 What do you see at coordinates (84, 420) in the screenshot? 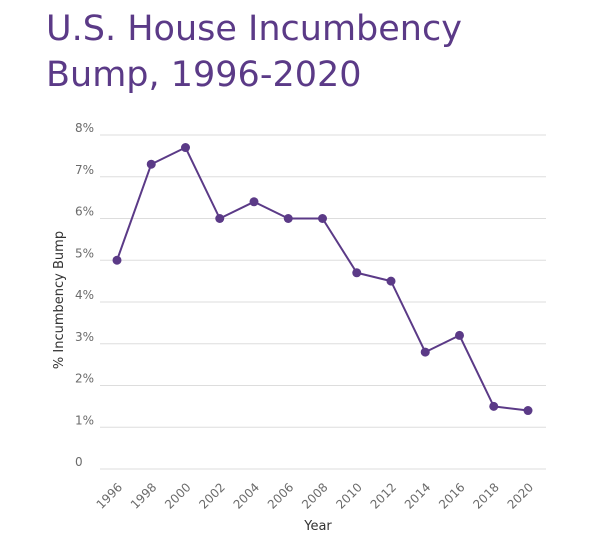
I see `y-tick-label: 1%` at bounding box center [84, 420].